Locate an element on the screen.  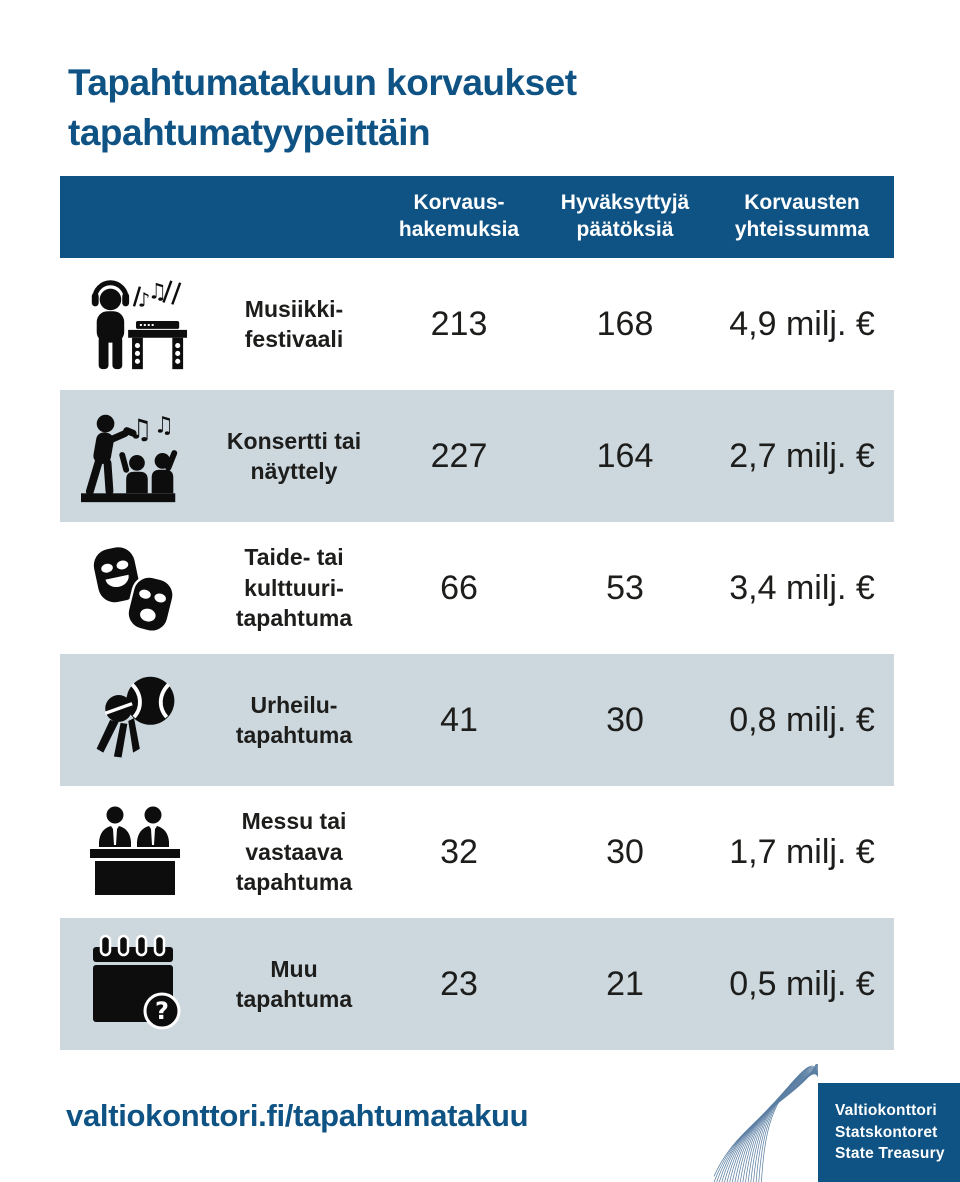
footer-link: valtiokonttori.fi/tapahtumatakuu is located at coordinates (297, 1115).